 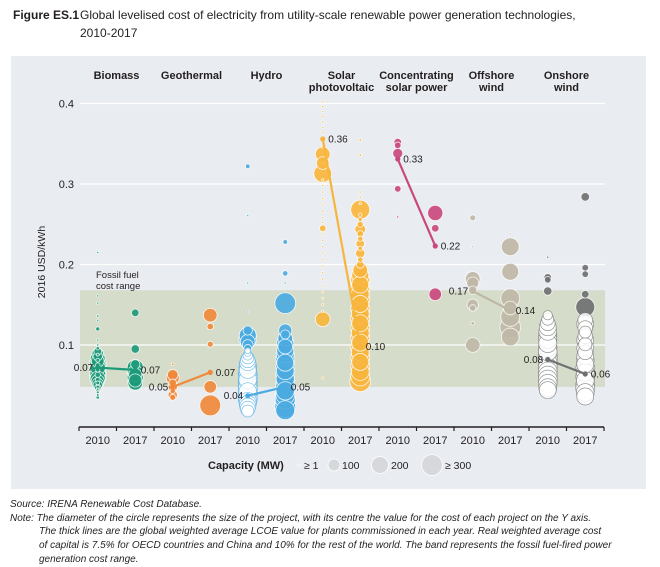 What do you see at coordinates (285, 387) in the screenshot?
I see `weighted-average-point-hydro-2017` at bounding box center [285, 387].